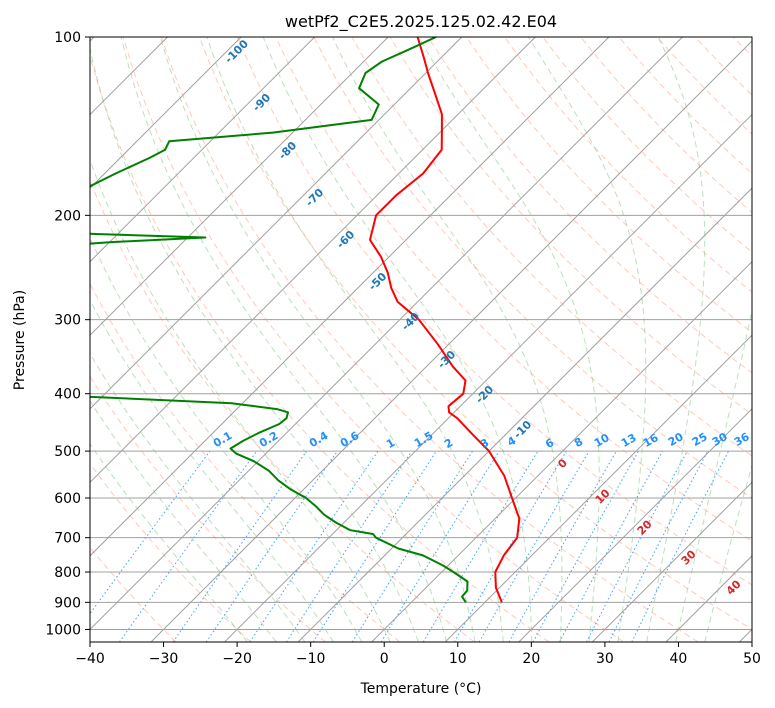 The height and width of the screenshot is (708, 775). What do you see at coordinates (311, 659) in the screenshot?
I see `x-tick-label: −10` at bounding box center [311, 659].